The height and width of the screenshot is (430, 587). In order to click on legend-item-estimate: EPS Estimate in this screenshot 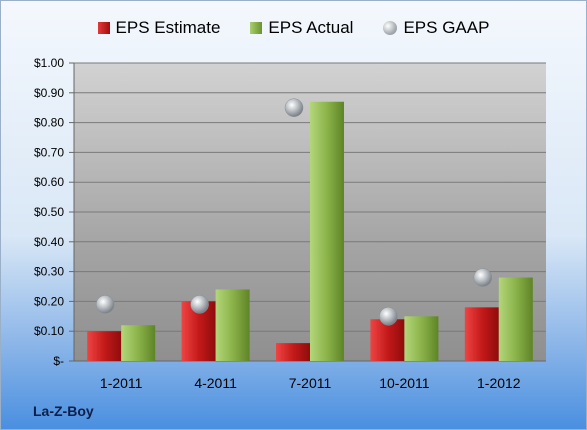, I will do `click(159, 28)`.